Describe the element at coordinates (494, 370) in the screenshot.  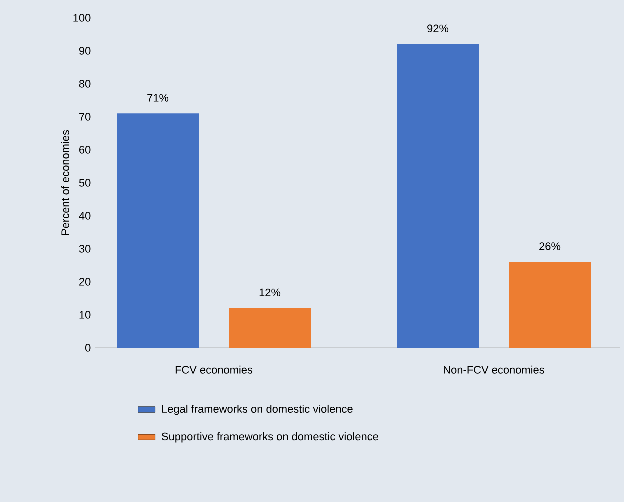
I see `x-tick-label: Non-FCV economies` at that location.